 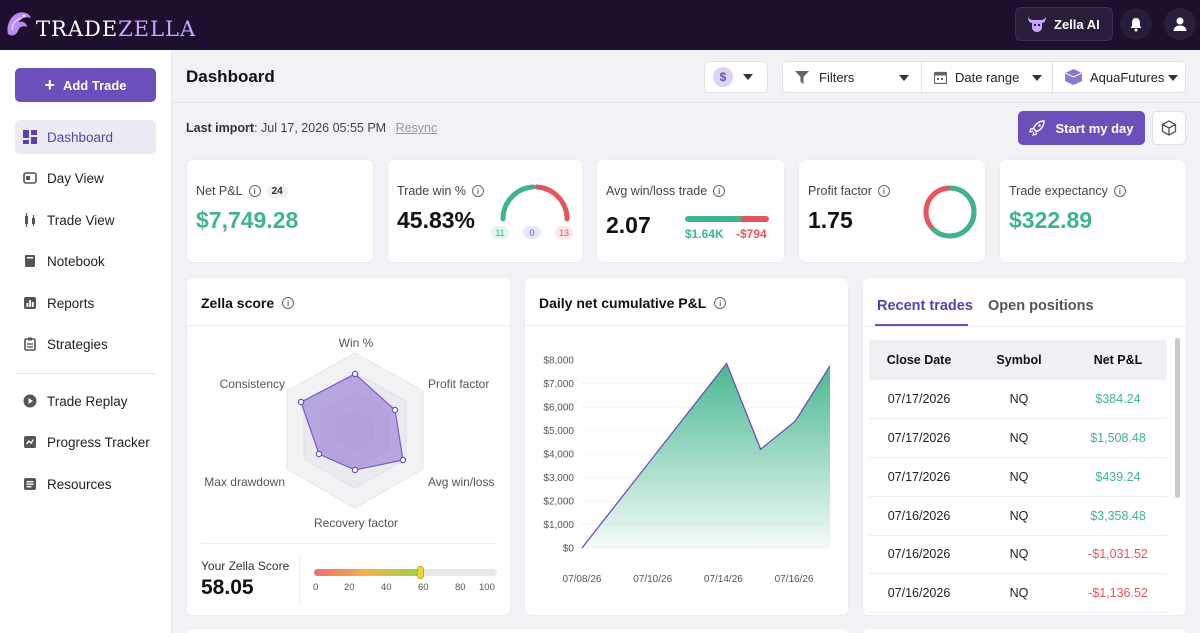 I want to click on account-dropdown: AquaFutures, so click(x=1119, y=77).